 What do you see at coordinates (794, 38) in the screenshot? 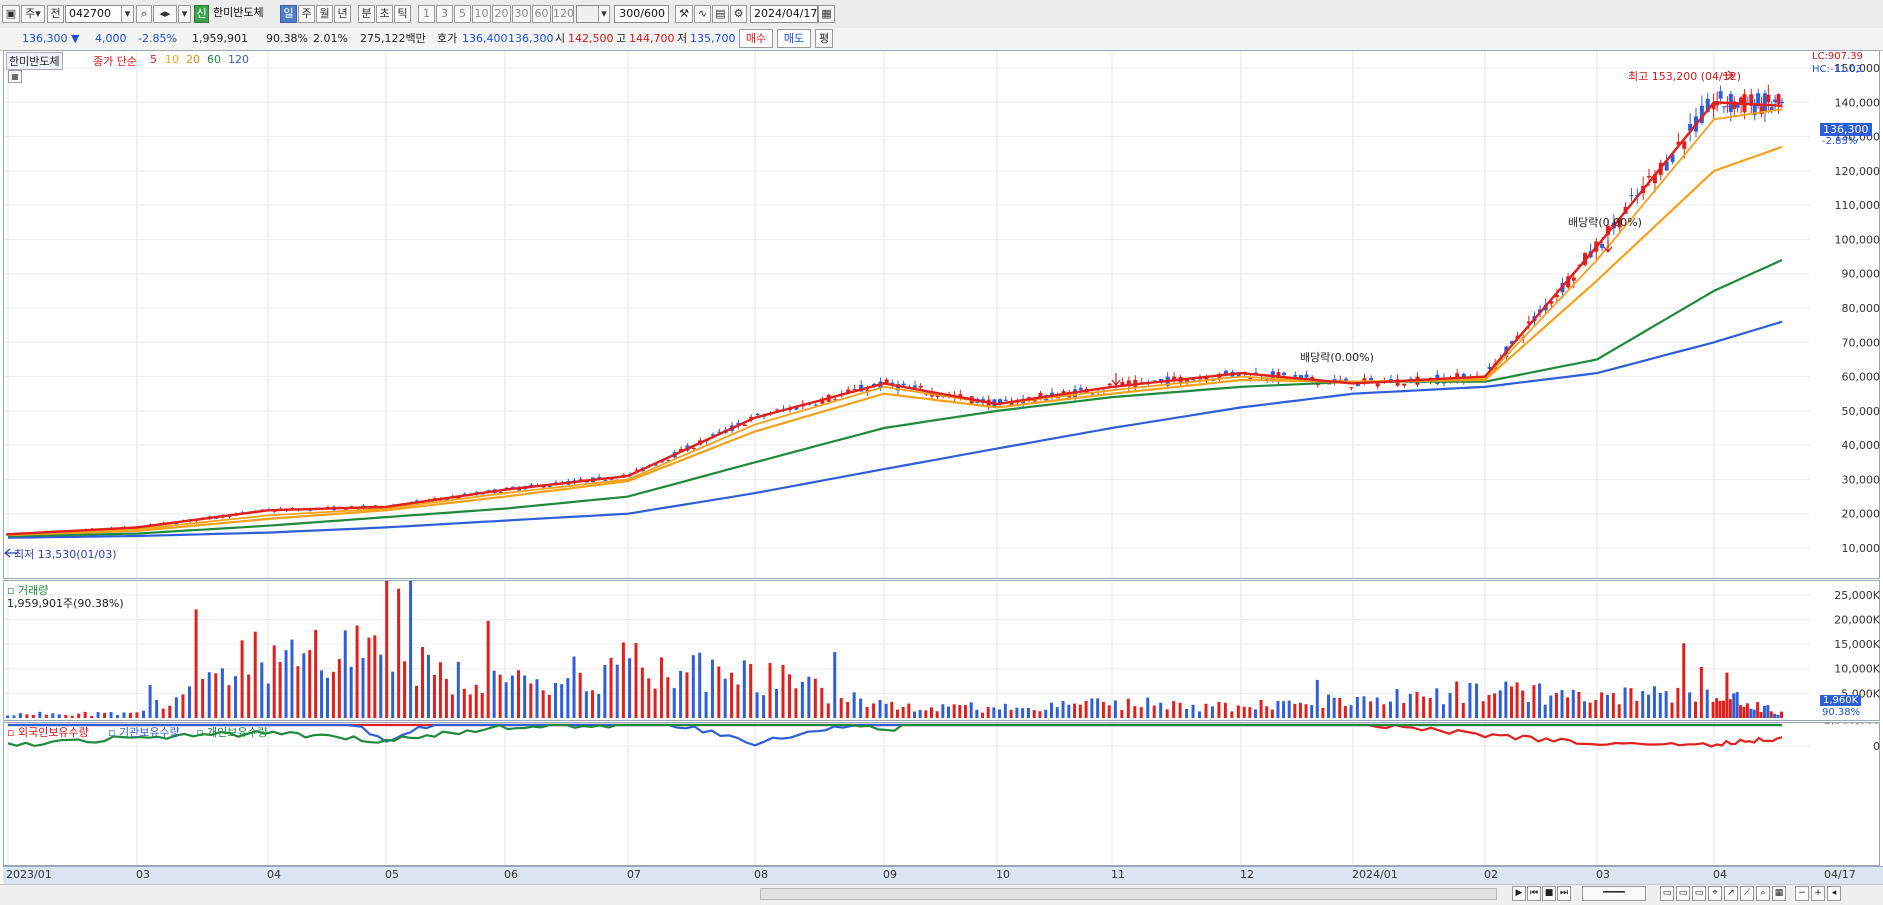
I see `sell-button: 매도` at bounding box center [794, 38].